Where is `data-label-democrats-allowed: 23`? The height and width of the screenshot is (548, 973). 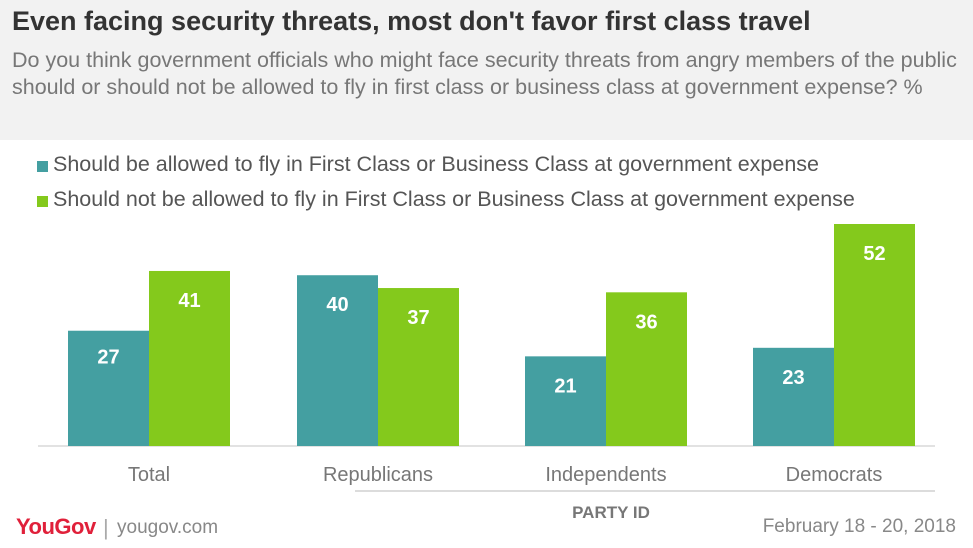 data-label-democrats-allowed: 23 is located at coordinates (793, 378).